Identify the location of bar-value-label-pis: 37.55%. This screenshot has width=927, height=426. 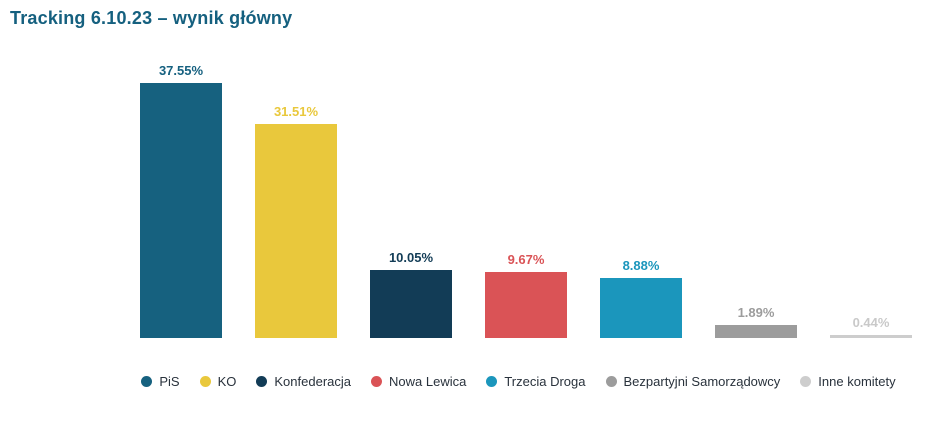
(181, 70).